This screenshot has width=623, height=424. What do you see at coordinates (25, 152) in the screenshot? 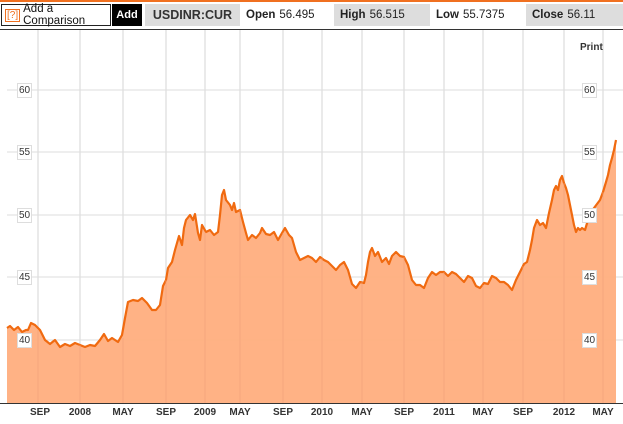
I see `y-tick-left-55: 55` at bounding box center [25, 152].